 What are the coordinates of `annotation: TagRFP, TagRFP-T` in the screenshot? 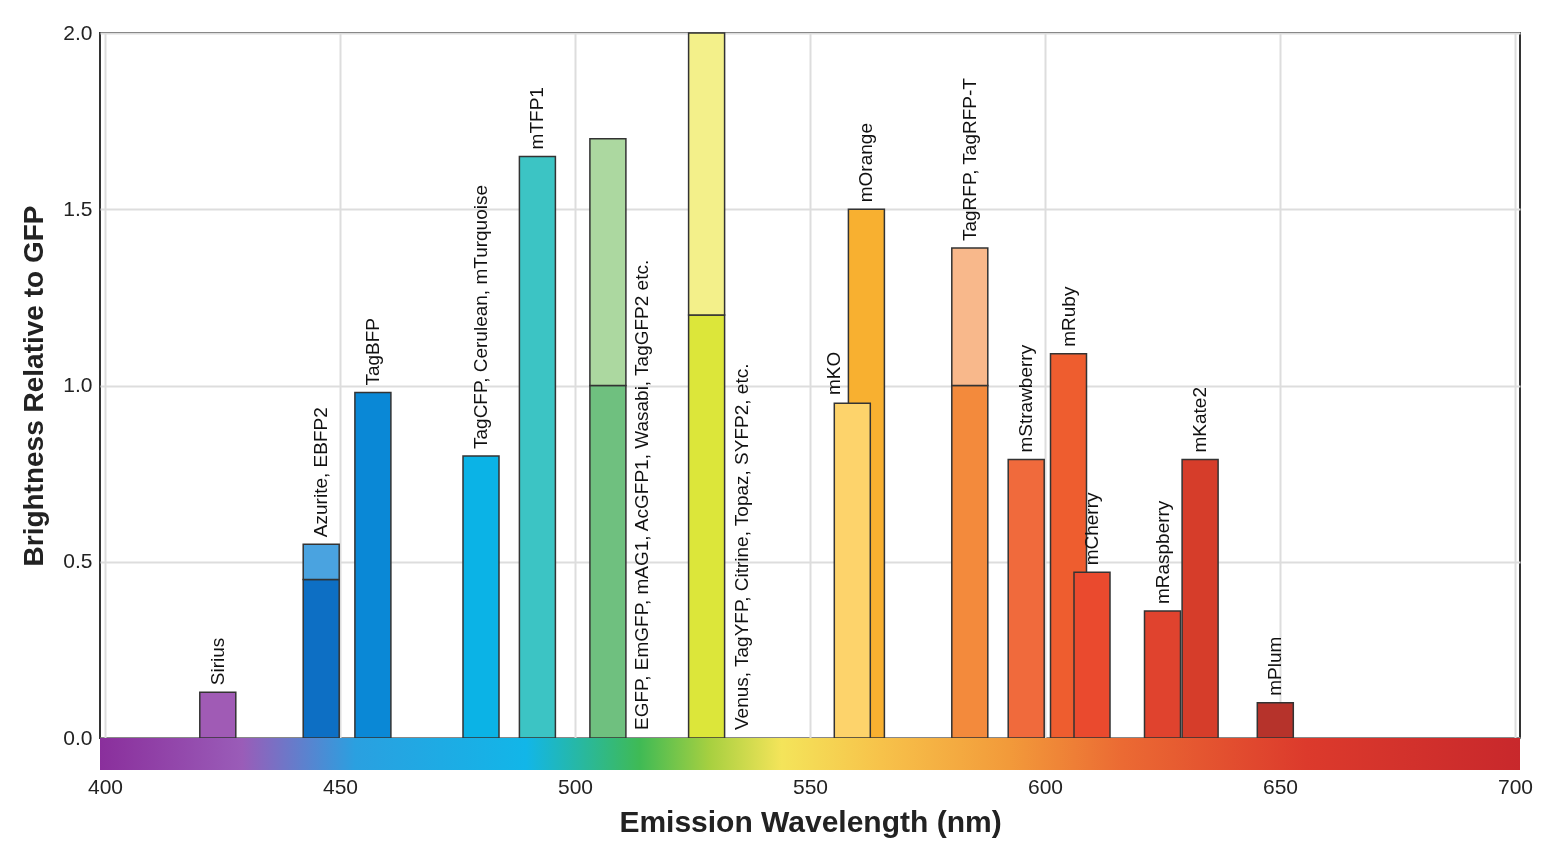 It's located at (969, 159).